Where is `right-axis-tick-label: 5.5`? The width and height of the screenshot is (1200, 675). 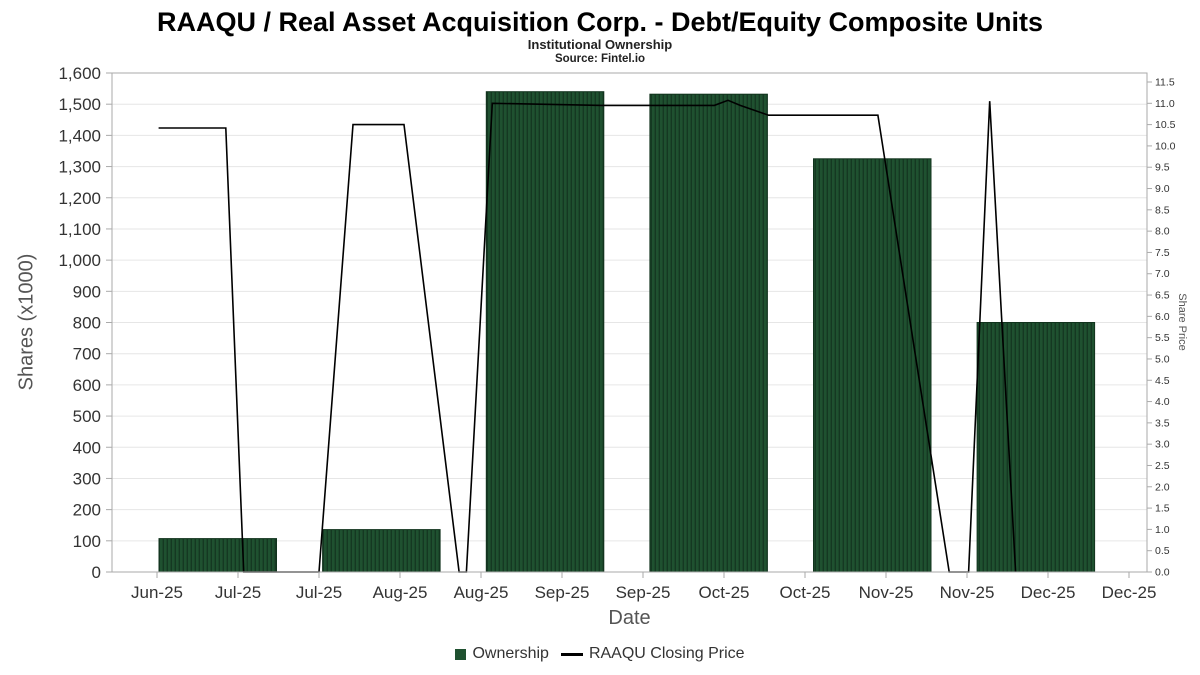
right-axis-tick-label: 5.5 is located at coordinates (1162, 338).